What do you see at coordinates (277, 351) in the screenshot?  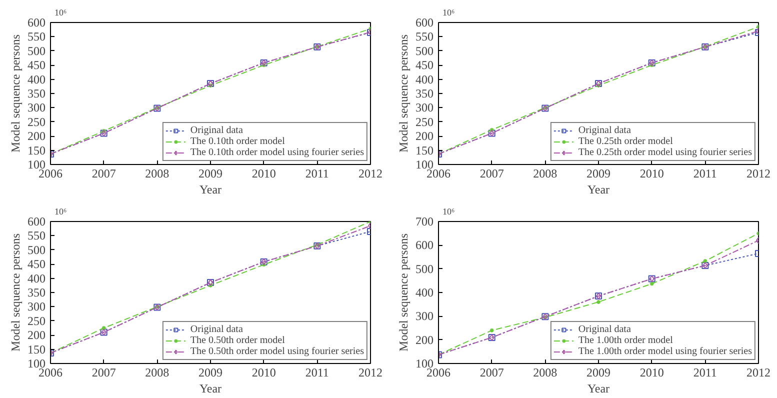 I see `legend-label: The 0.50th order model using fourier series` at bounding box center [277, 351].